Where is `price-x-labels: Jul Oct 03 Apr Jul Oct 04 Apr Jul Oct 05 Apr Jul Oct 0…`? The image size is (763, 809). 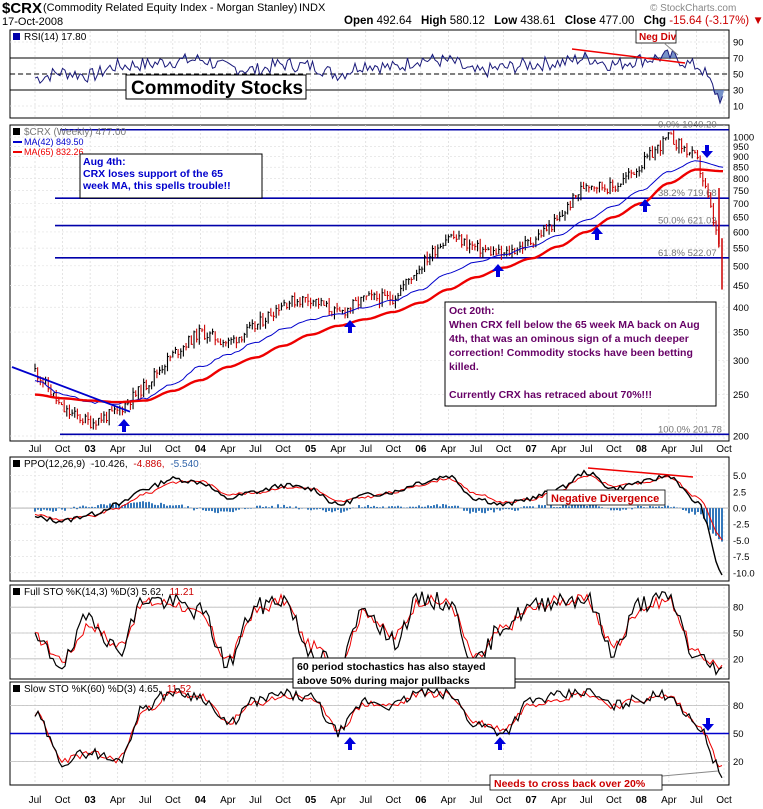
price-x-labels: Jul Oct 03 Apr Jul Oct 04 Apr Jul Oct 05 Apr Jul Oct 0… is located at coordinates (380, 449).